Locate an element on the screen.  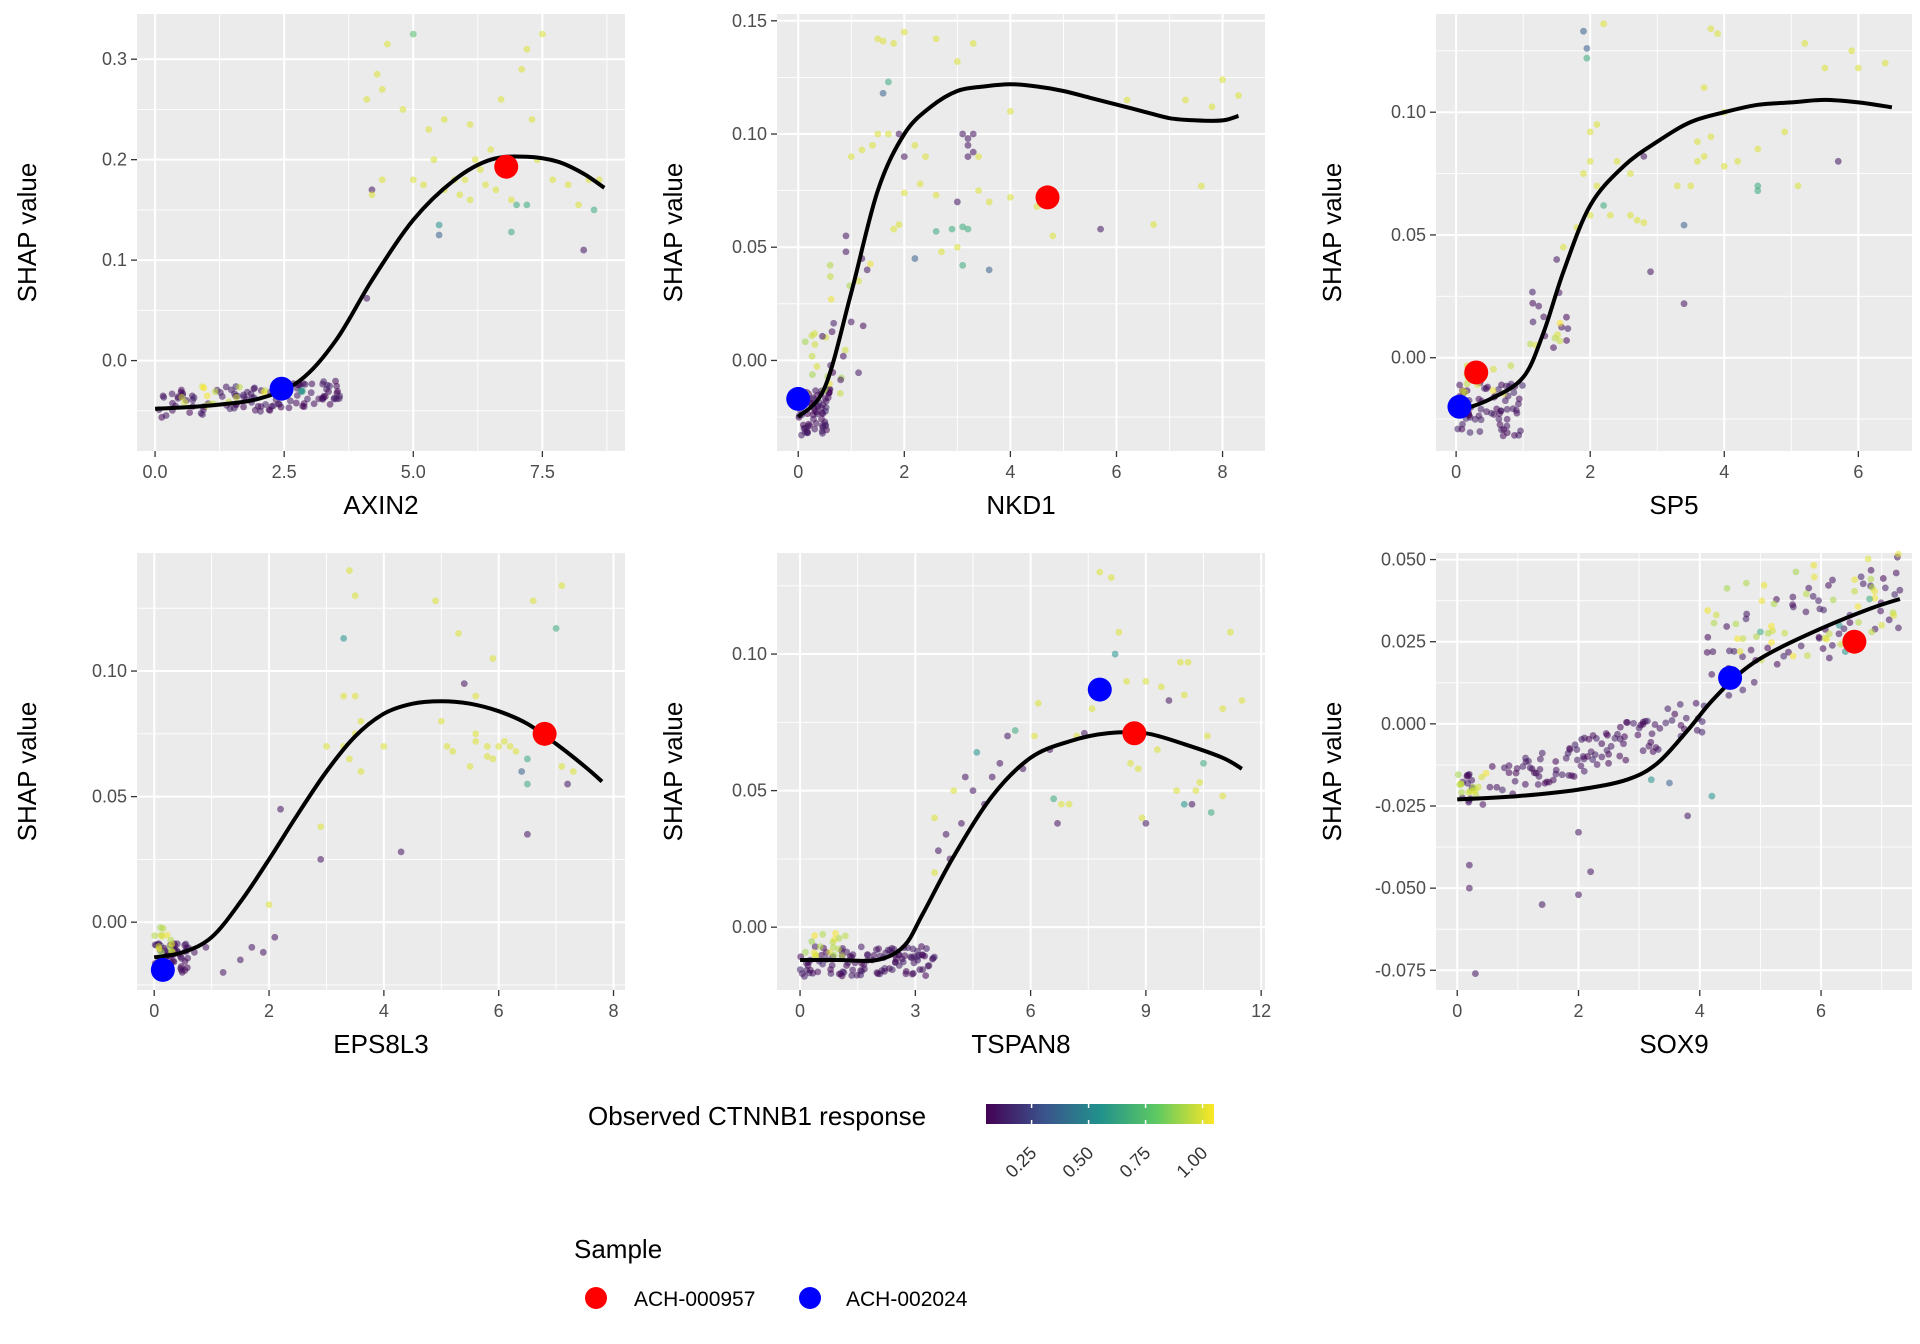
sample-label-2: ACH-002024 is located at coordinates (907, 1299).